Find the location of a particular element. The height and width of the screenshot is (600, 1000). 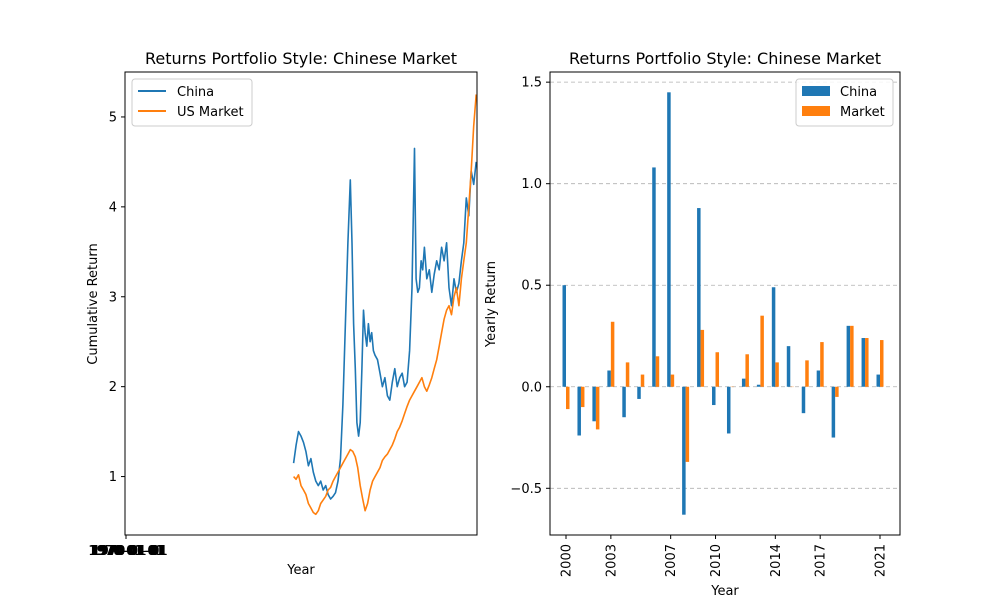

right-x-ticks: 2000 2003 2007 2010 2014 2017 2021 is located at coordinates (724, 556).